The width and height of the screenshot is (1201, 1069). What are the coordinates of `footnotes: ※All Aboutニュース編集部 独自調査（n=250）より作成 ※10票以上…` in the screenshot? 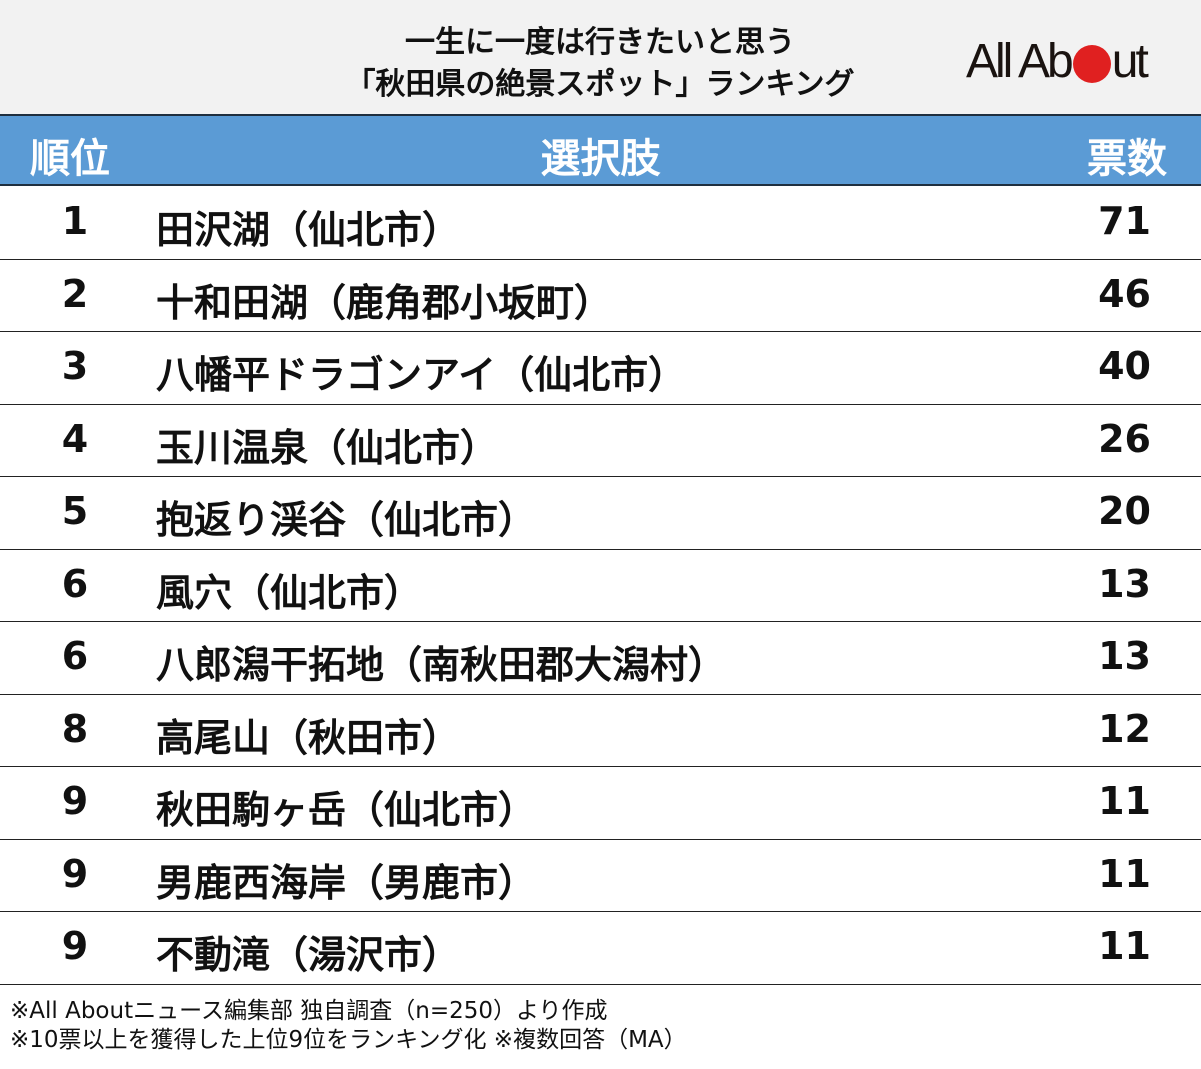 It's located at (348, 1026).